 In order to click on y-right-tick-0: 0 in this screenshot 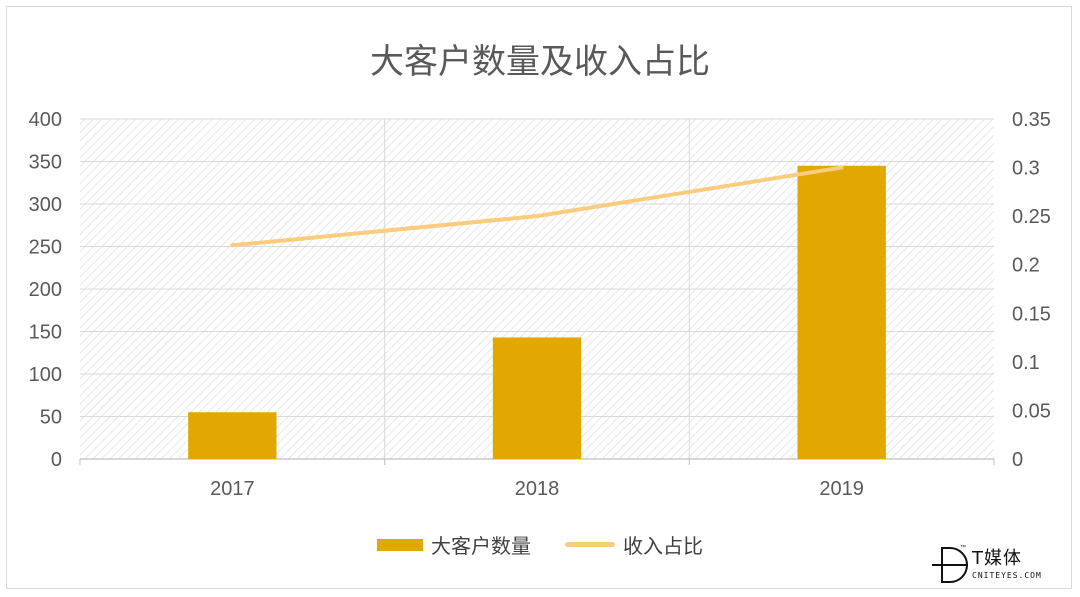, I will do `click(1017, 460)`.